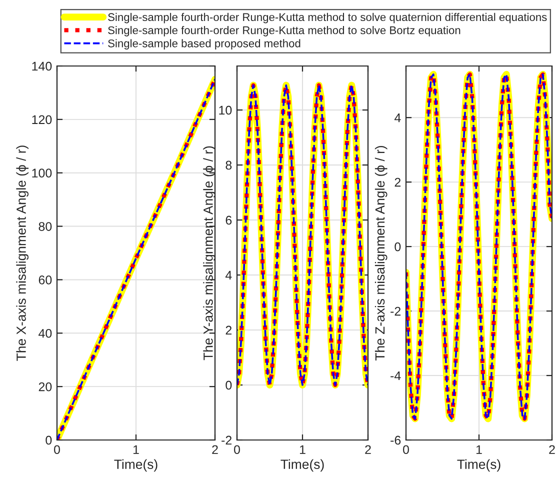  What do you see at coordinates (225, 110) in the screenshot?
I see `y-tick-label: 10` at bounding box center [225, 110].